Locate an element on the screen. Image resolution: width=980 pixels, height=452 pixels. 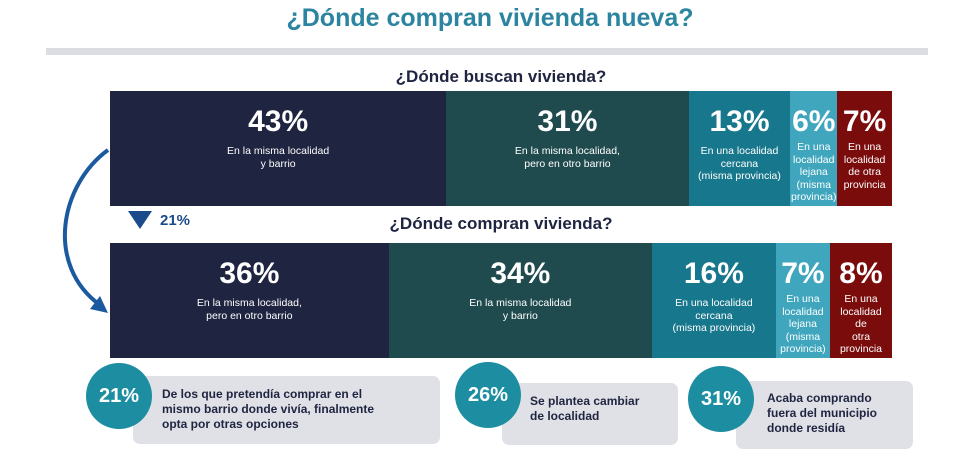
callout-percent-1: 21% is located at coordinates (119, 396).